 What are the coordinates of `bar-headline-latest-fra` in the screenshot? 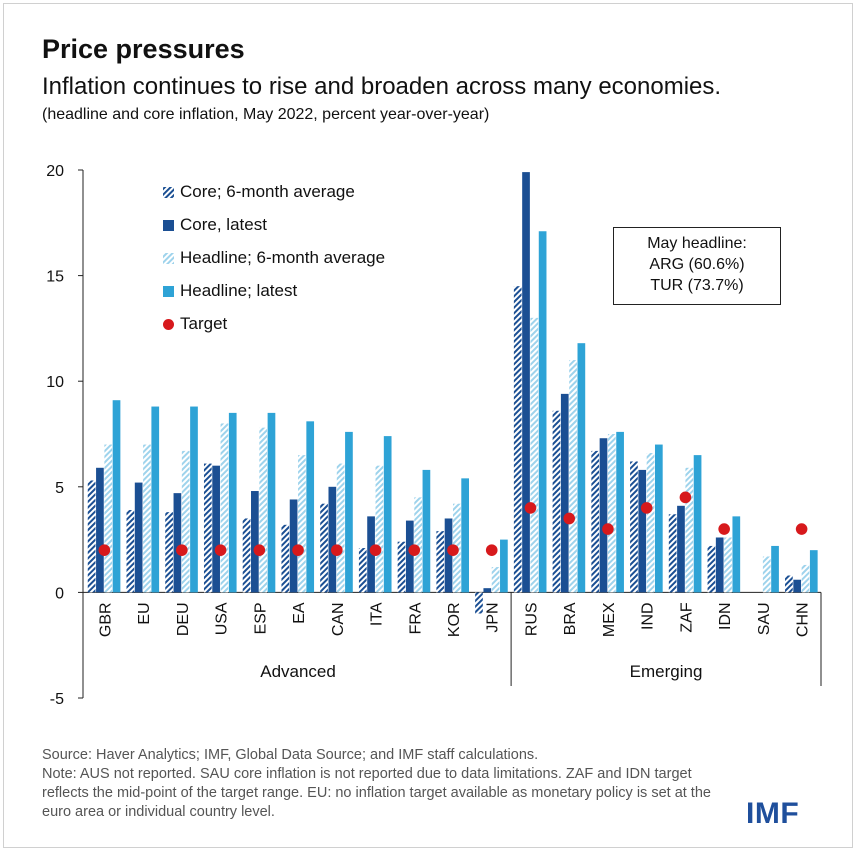 It's located at (426, 531).